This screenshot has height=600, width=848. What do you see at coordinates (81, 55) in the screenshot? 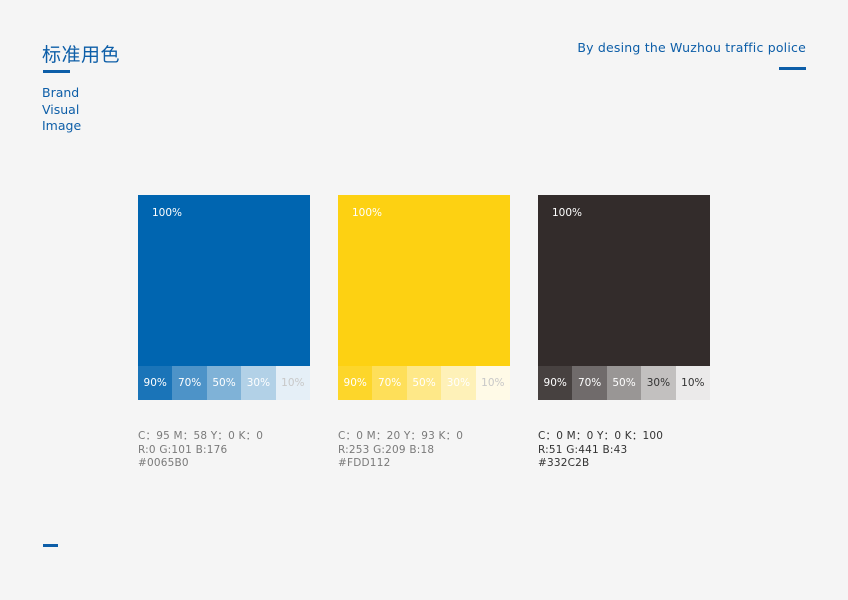
I see `page-title: 标准用色` at bounding box center [81, 55].